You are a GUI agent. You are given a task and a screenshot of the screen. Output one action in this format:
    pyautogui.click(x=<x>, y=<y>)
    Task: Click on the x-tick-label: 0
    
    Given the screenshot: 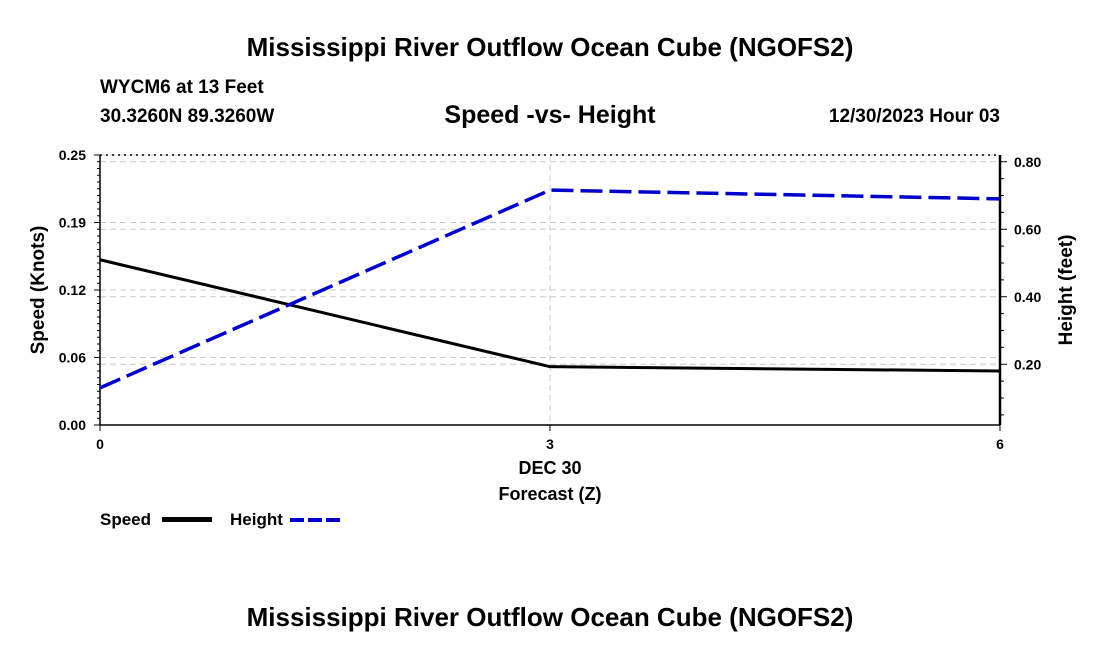 What is the action you would take?
    pyautogui.click(x=100, y=444)
    